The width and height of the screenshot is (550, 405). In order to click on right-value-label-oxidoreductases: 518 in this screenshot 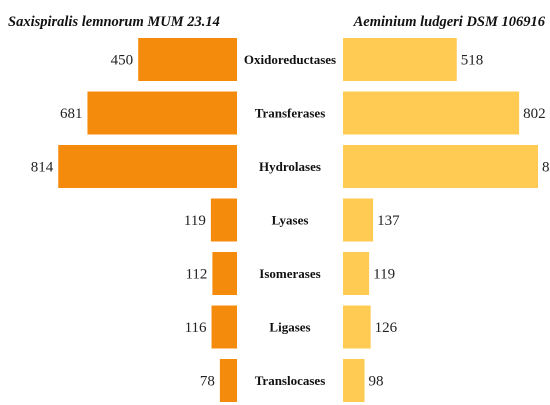, I will do `click(472, 61)`.